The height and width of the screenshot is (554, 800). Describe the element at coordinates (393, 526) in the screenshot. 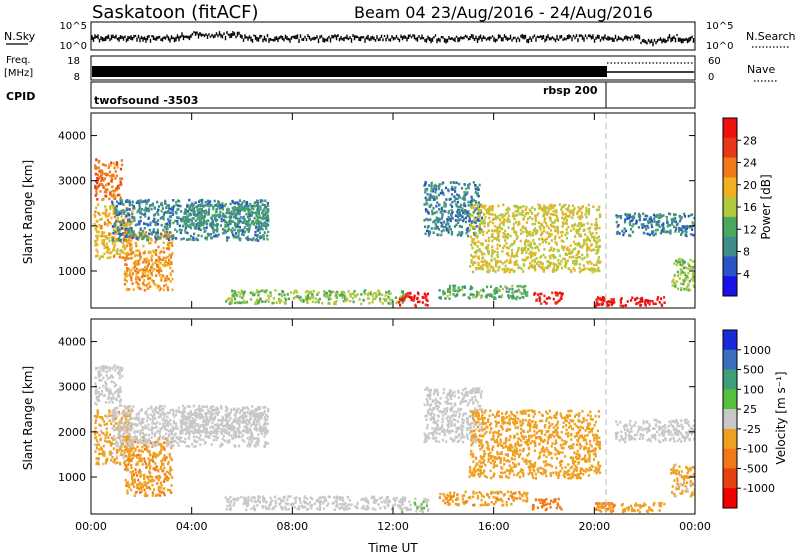

I see `x-tick-label: 12:00` at that location.